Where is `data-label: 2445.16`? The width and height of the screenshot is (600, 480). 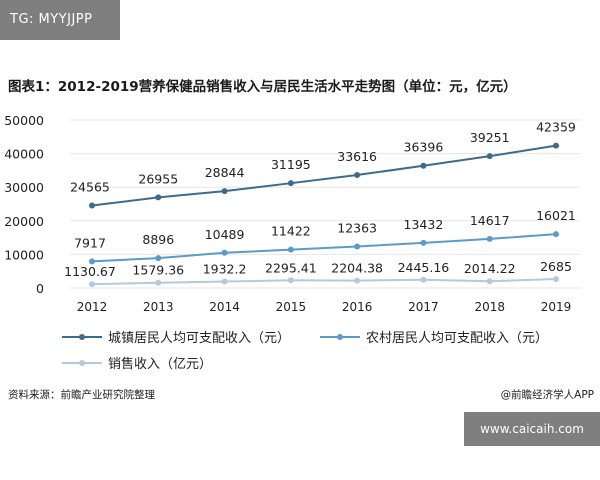
data-label: 2445.16 is located at coordinates (424, 267).